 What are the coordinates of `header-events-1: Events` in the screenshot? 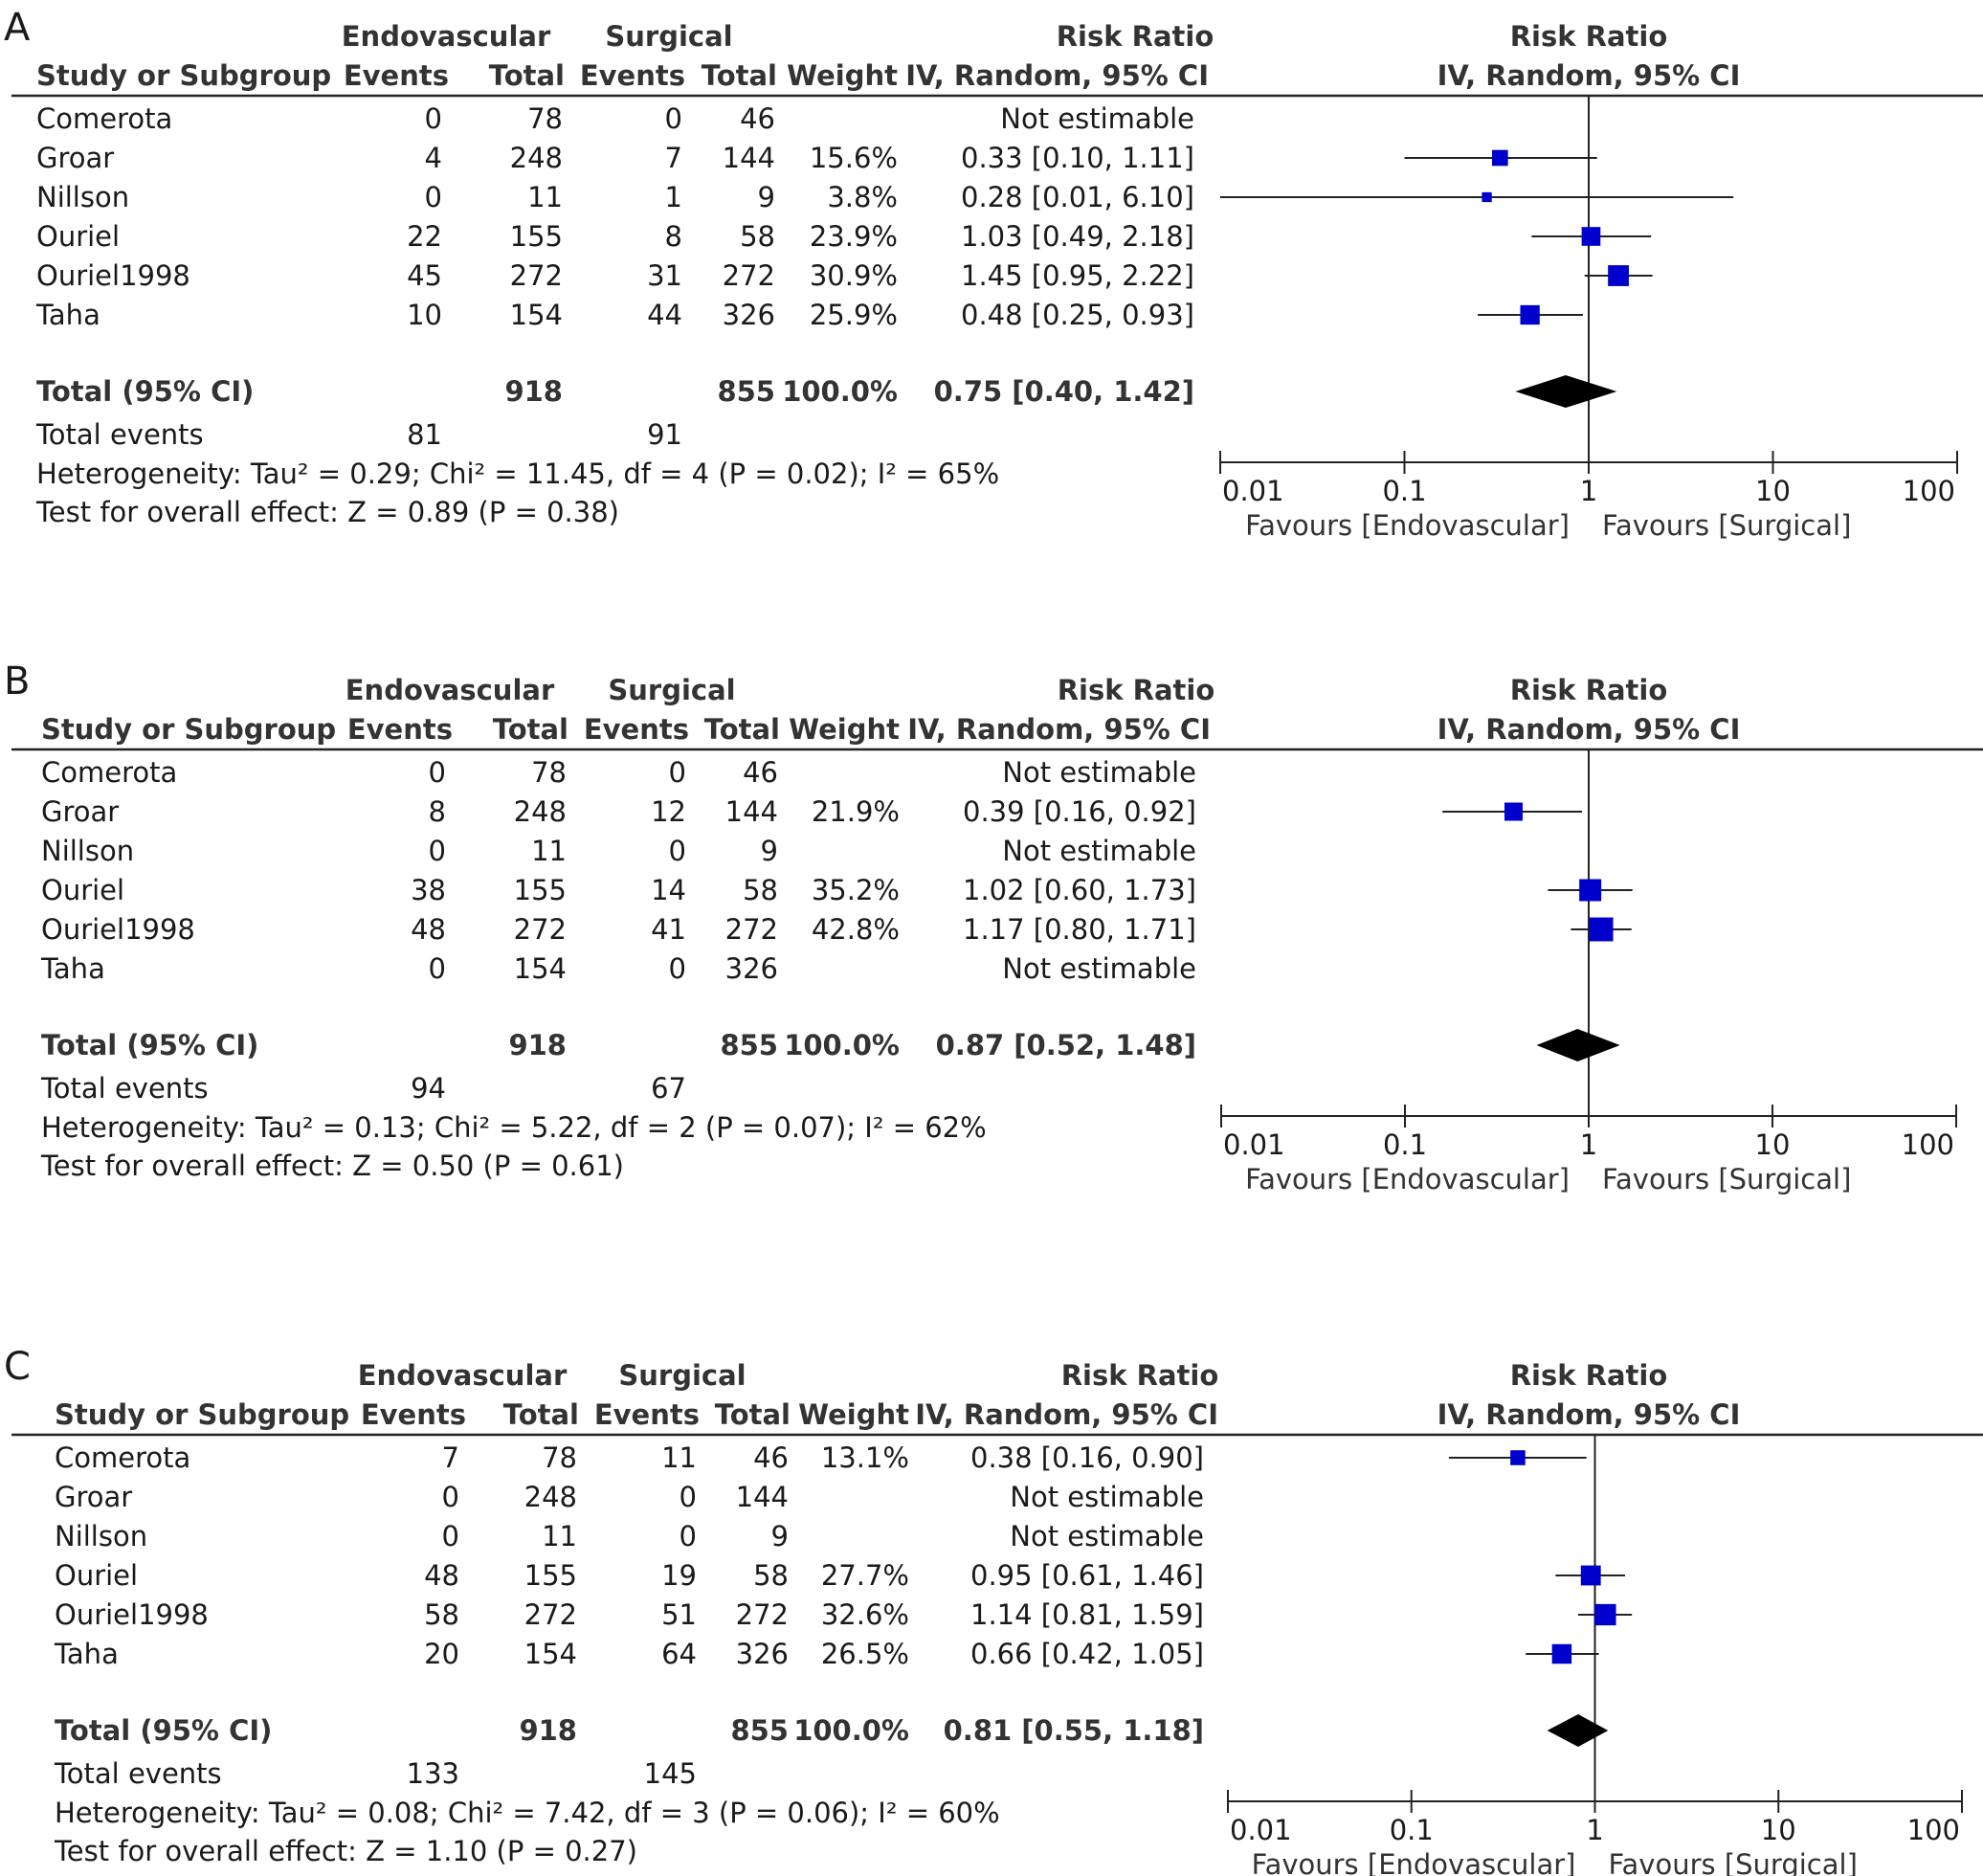 It's located at (413, 1414).